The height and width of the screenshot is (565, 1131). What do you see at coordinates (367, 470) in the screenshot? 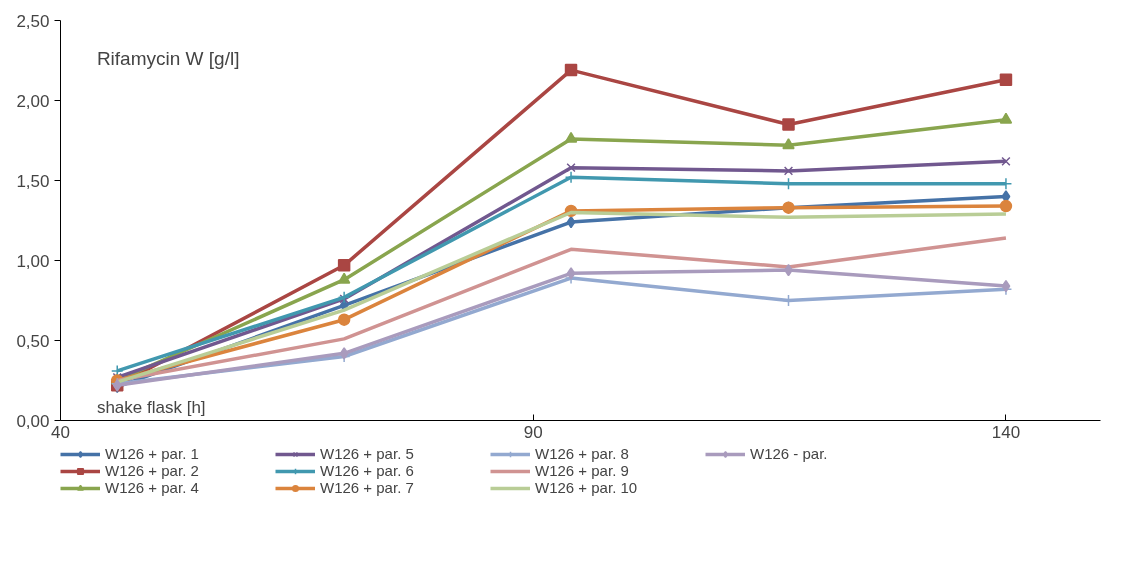
I see `legend-label: W126 + par. 6` at bounding box center [367, 470].